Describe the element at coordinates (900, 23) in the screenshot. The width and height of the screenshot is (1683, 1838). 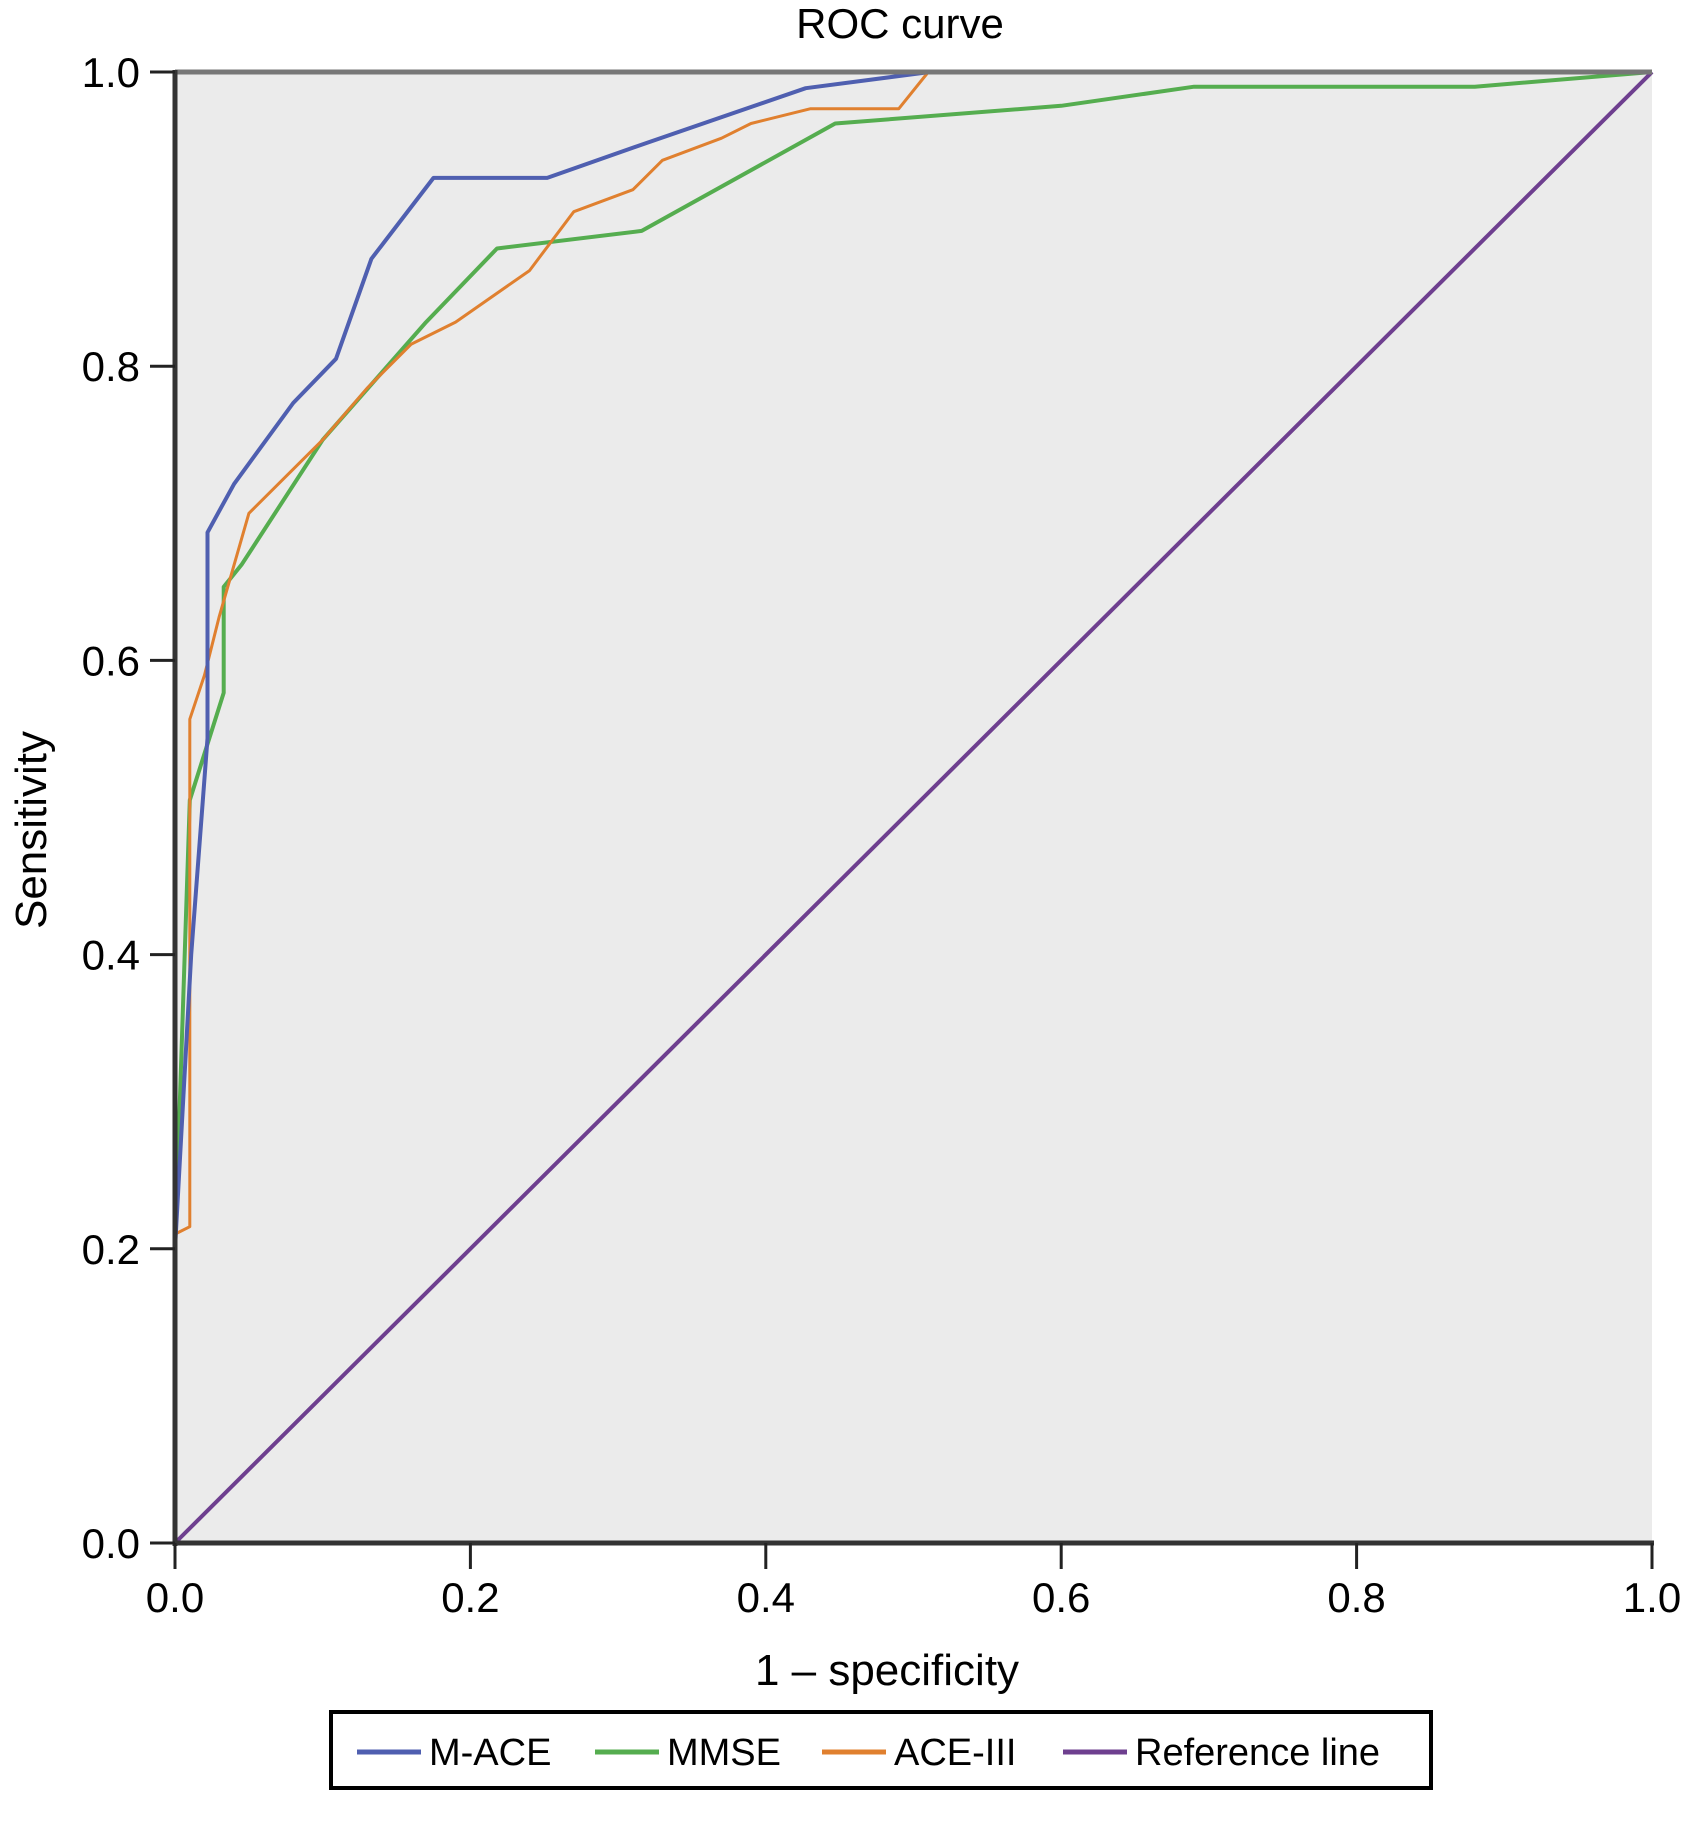
I see `chart-title: ROC curve` at that location.